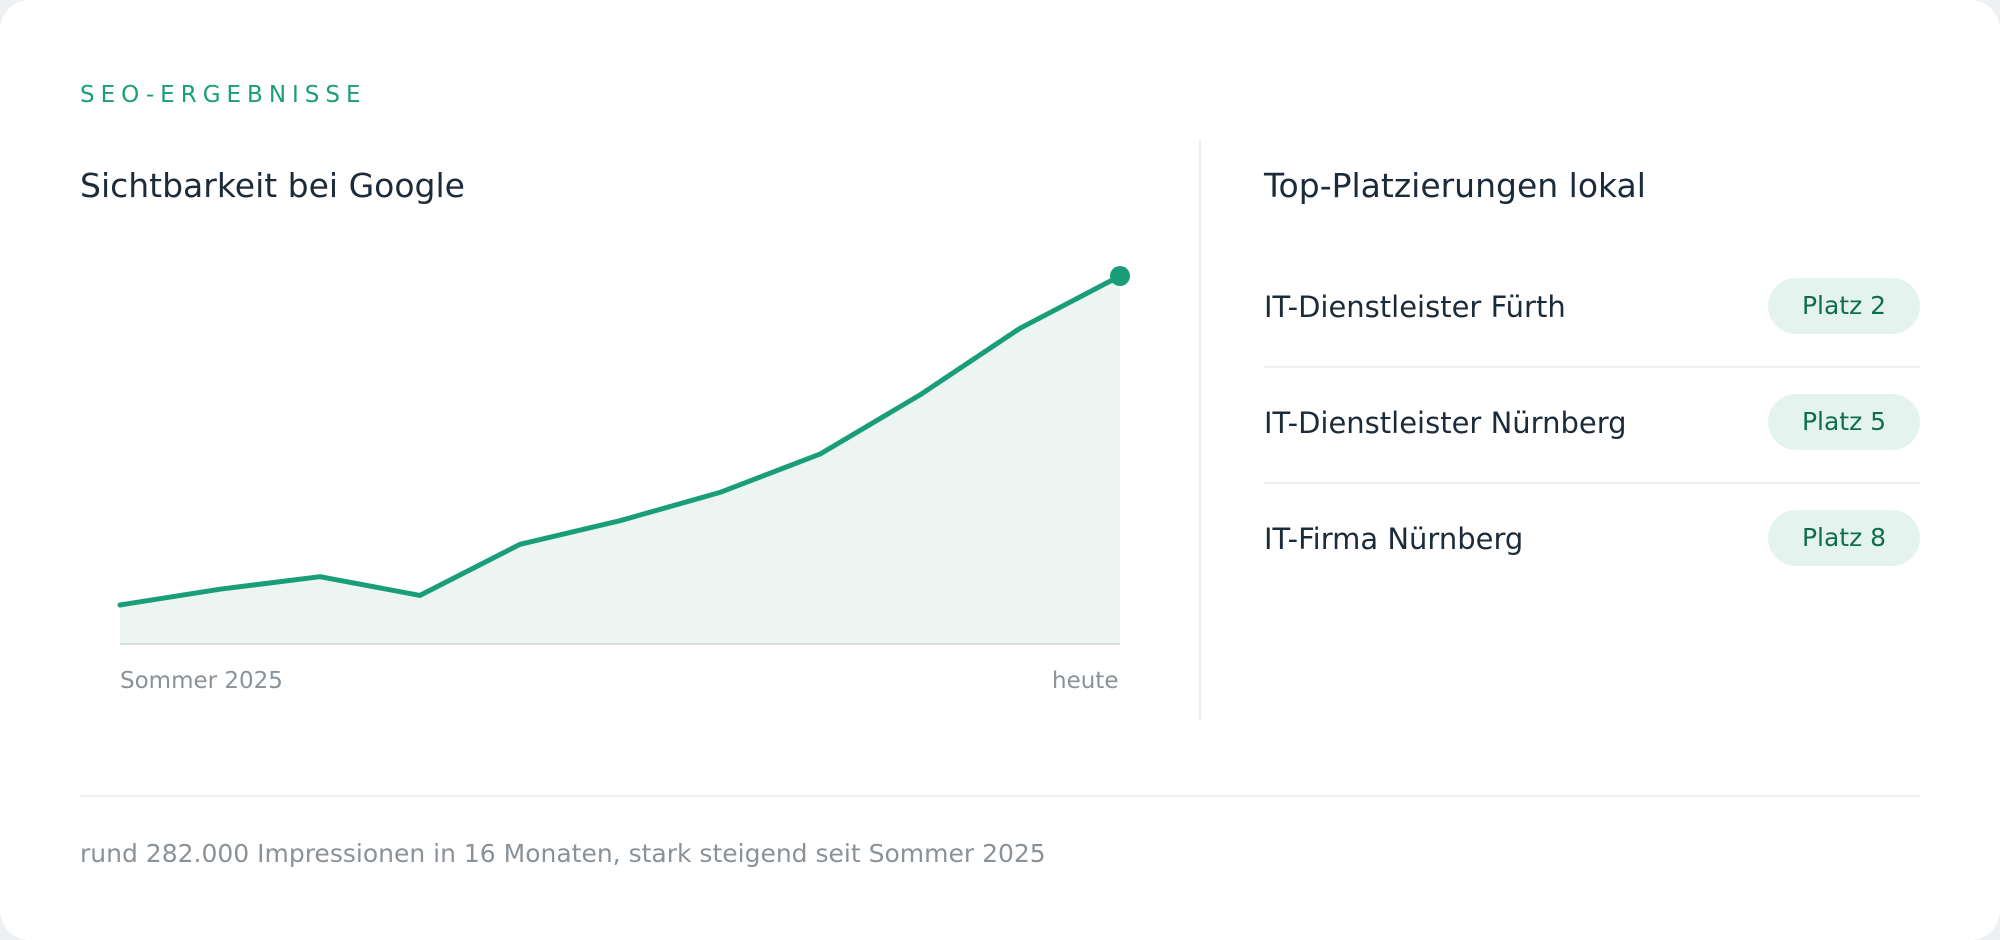  What do you see at coordinates (1592, 310) in the screenshot?
I see `ranking-row: IT-Dienstleister Fürth Platz 2` at bounding box center [1592, 310].